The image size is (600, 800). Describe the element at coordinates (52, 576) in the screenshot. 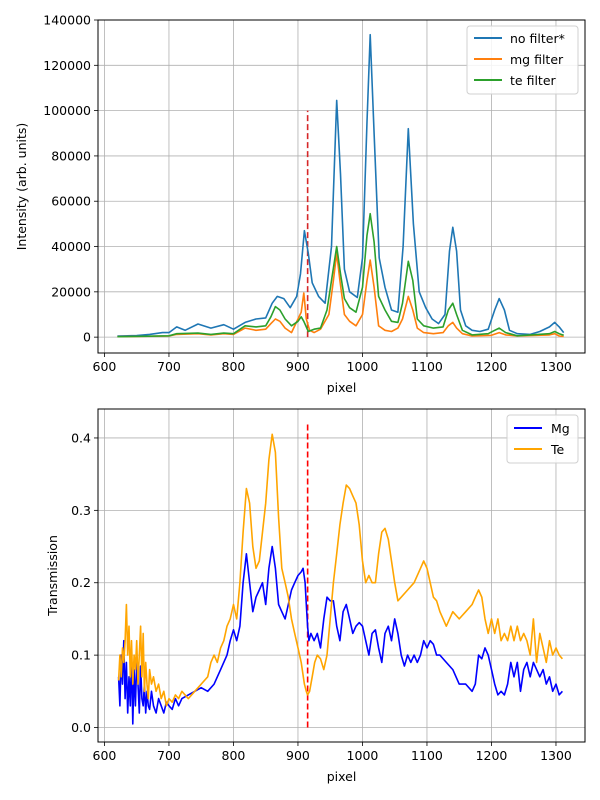

I see `transmission-y-axis-label: Transmission` at that location.